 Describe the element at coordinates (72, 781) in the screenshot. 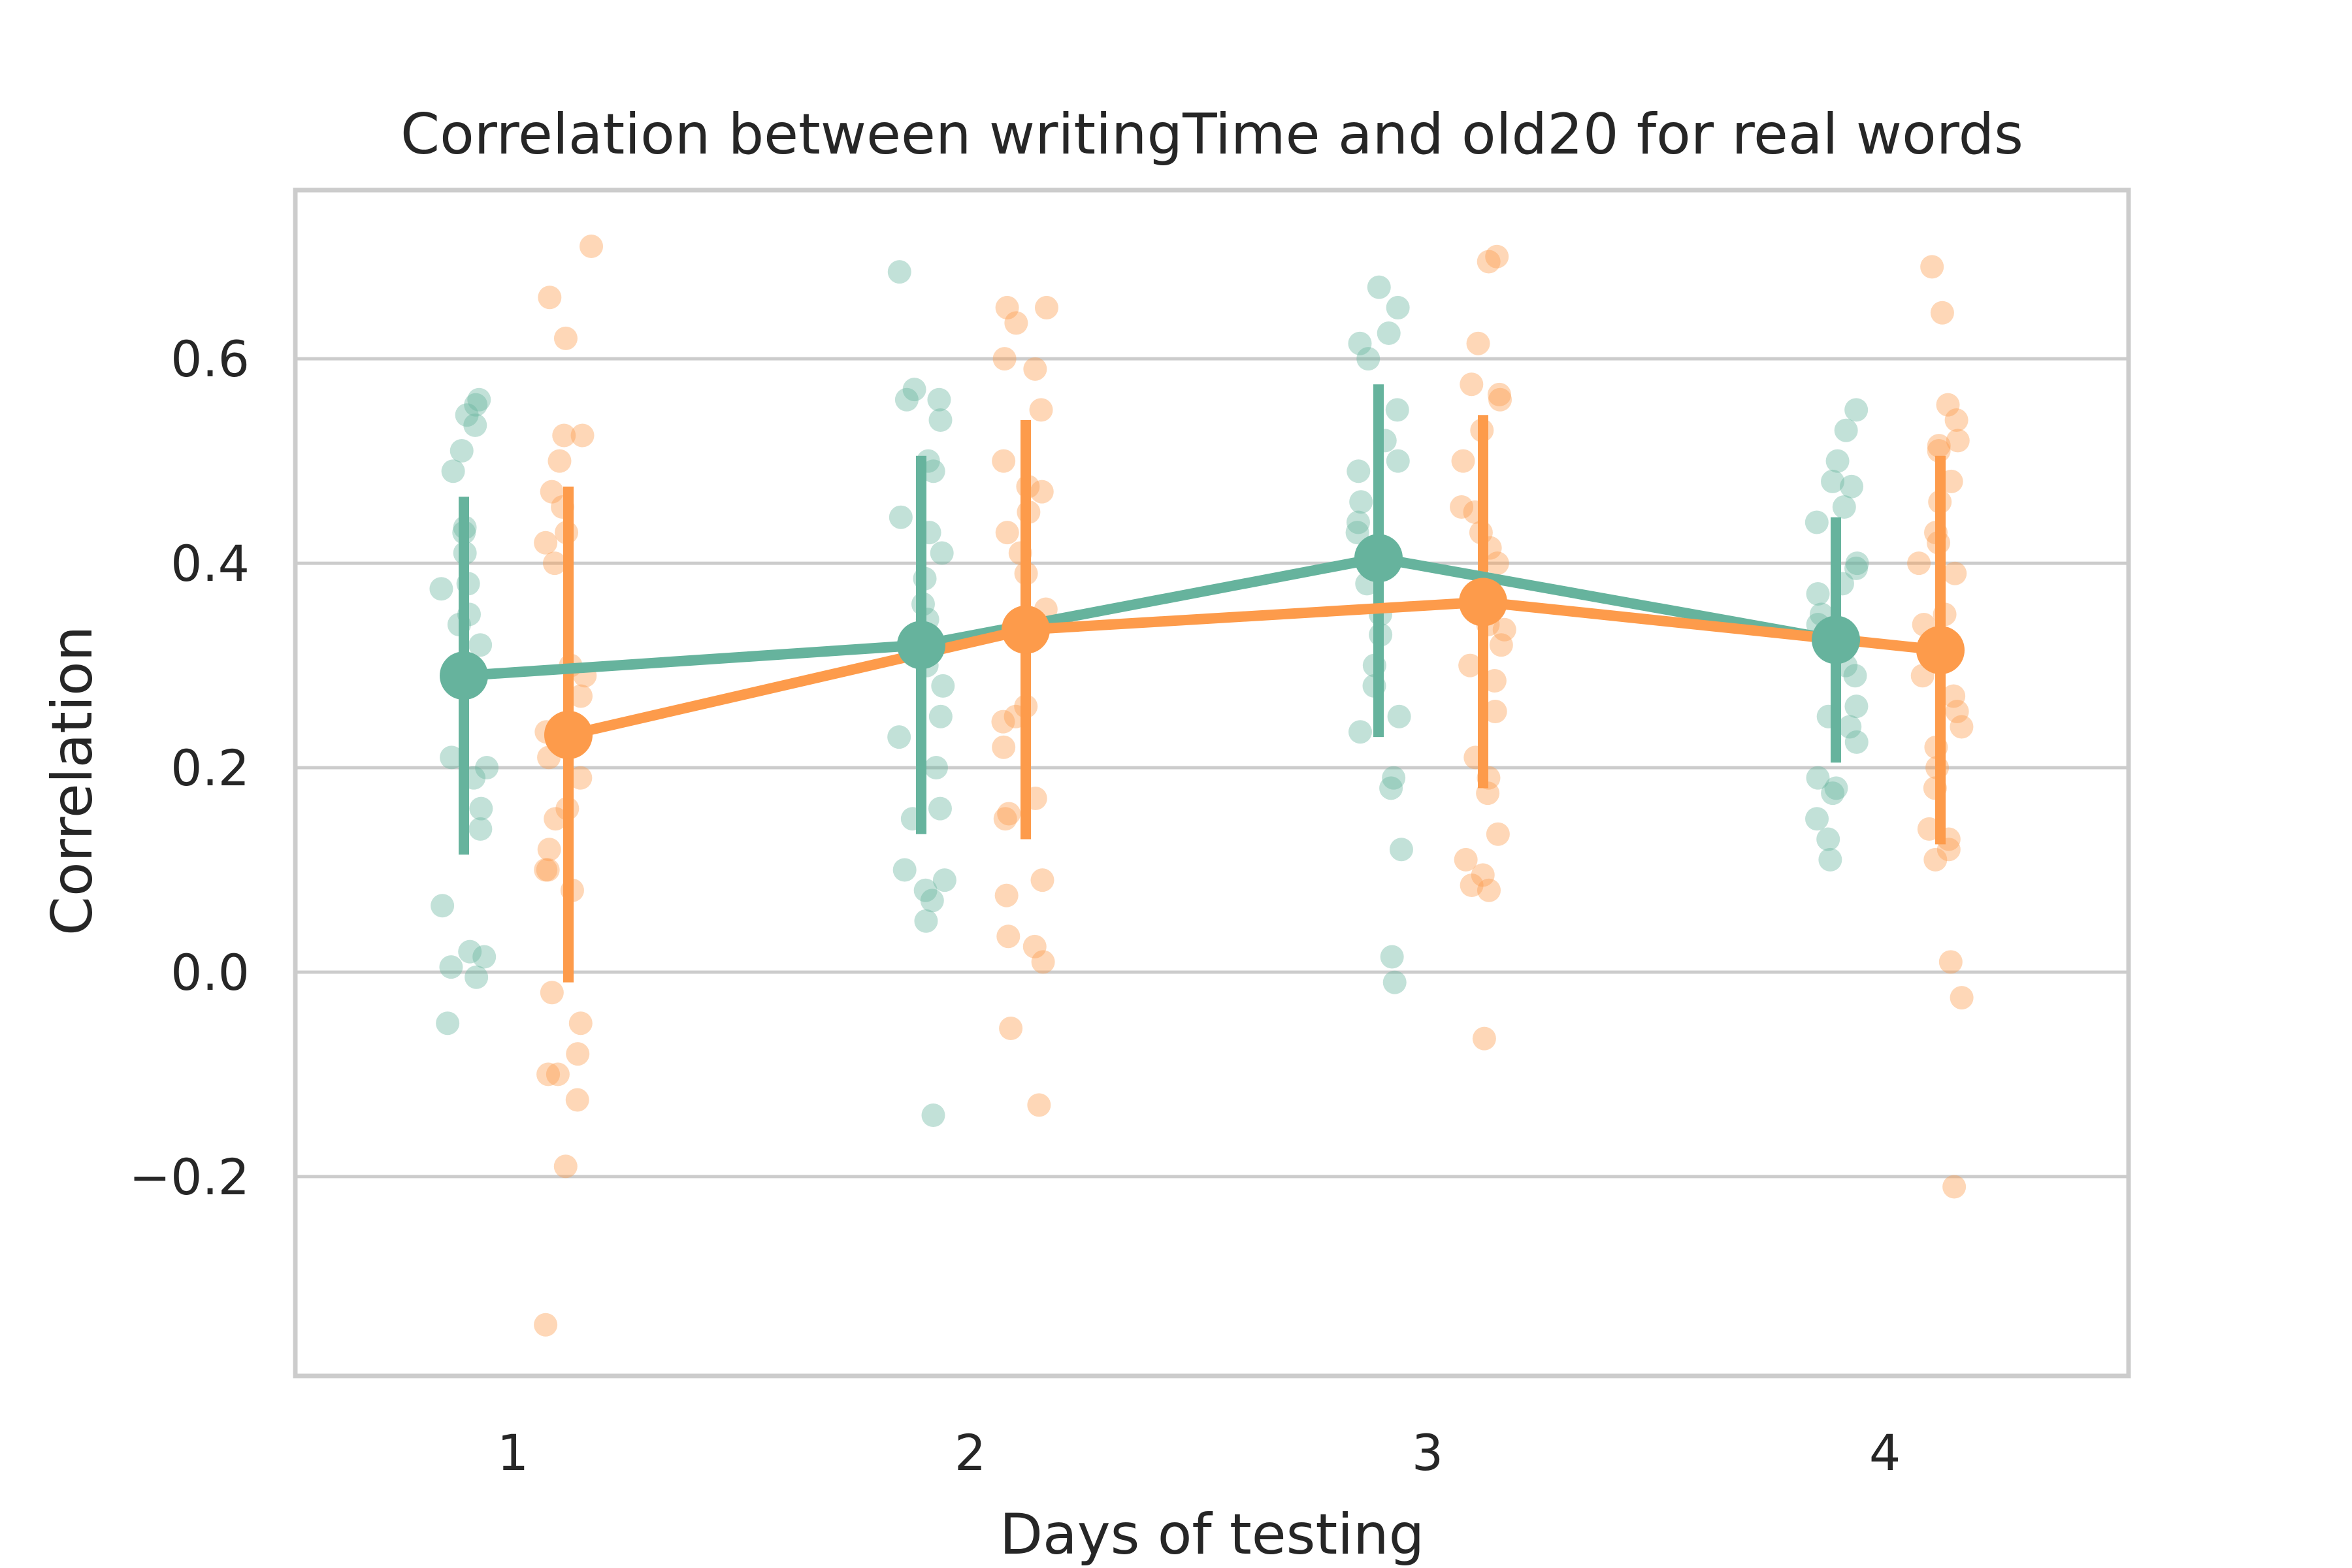

I see `y-axis-label: Correlation` at that location.